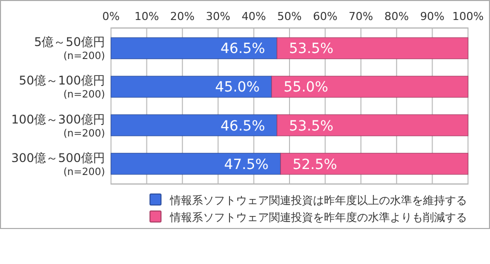 The height and width of the screenshot is (264, 490). Describe the element at coordinates (58, 164) in the screenshot. I see `y-tick-label: 300億～500億円 (n=200)` at that location.